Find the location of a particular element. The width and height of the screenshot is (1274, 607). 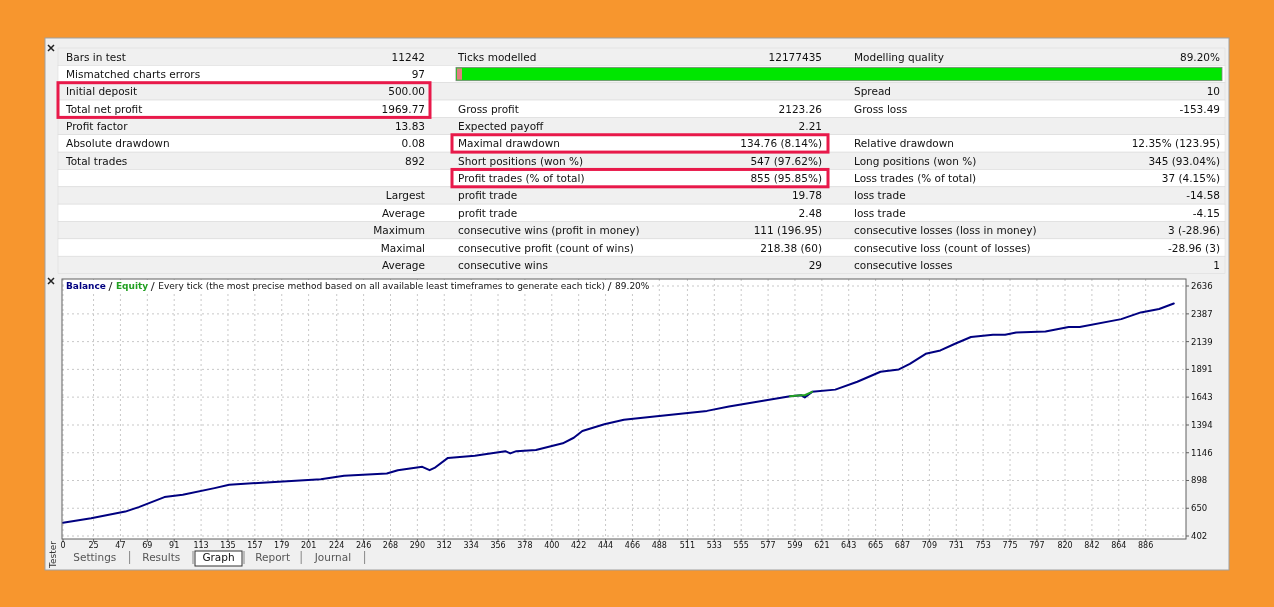

text: 892 is located at coordinates (414, 160).